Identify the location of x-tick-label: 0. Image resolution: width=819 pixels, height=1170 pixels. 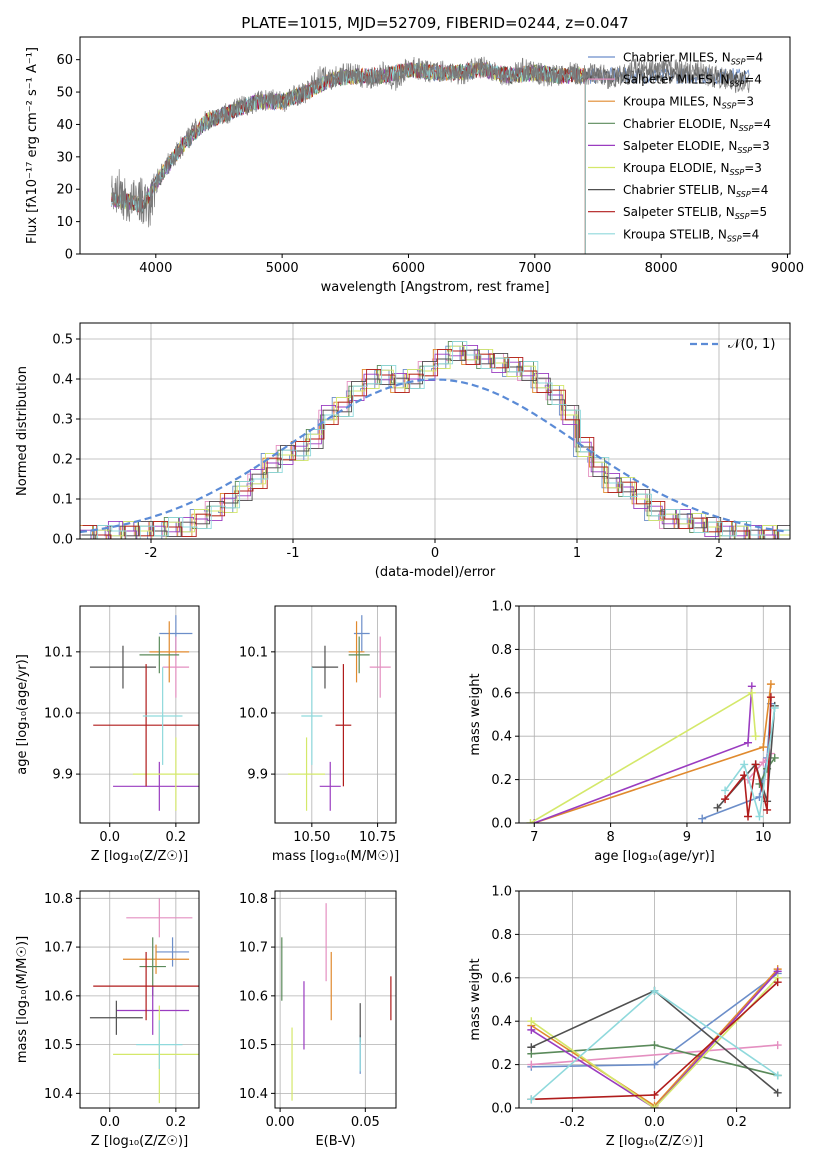
(435, 553).